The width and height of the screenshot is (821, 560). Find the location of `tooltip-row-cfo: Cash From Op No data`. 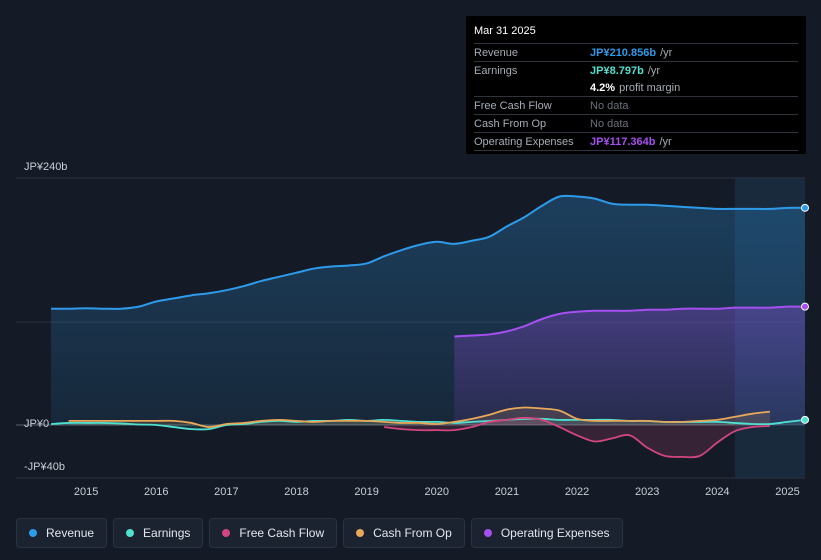

tooltip-row-cfo: Cash From Op No data is located at coordinates (636, 124).